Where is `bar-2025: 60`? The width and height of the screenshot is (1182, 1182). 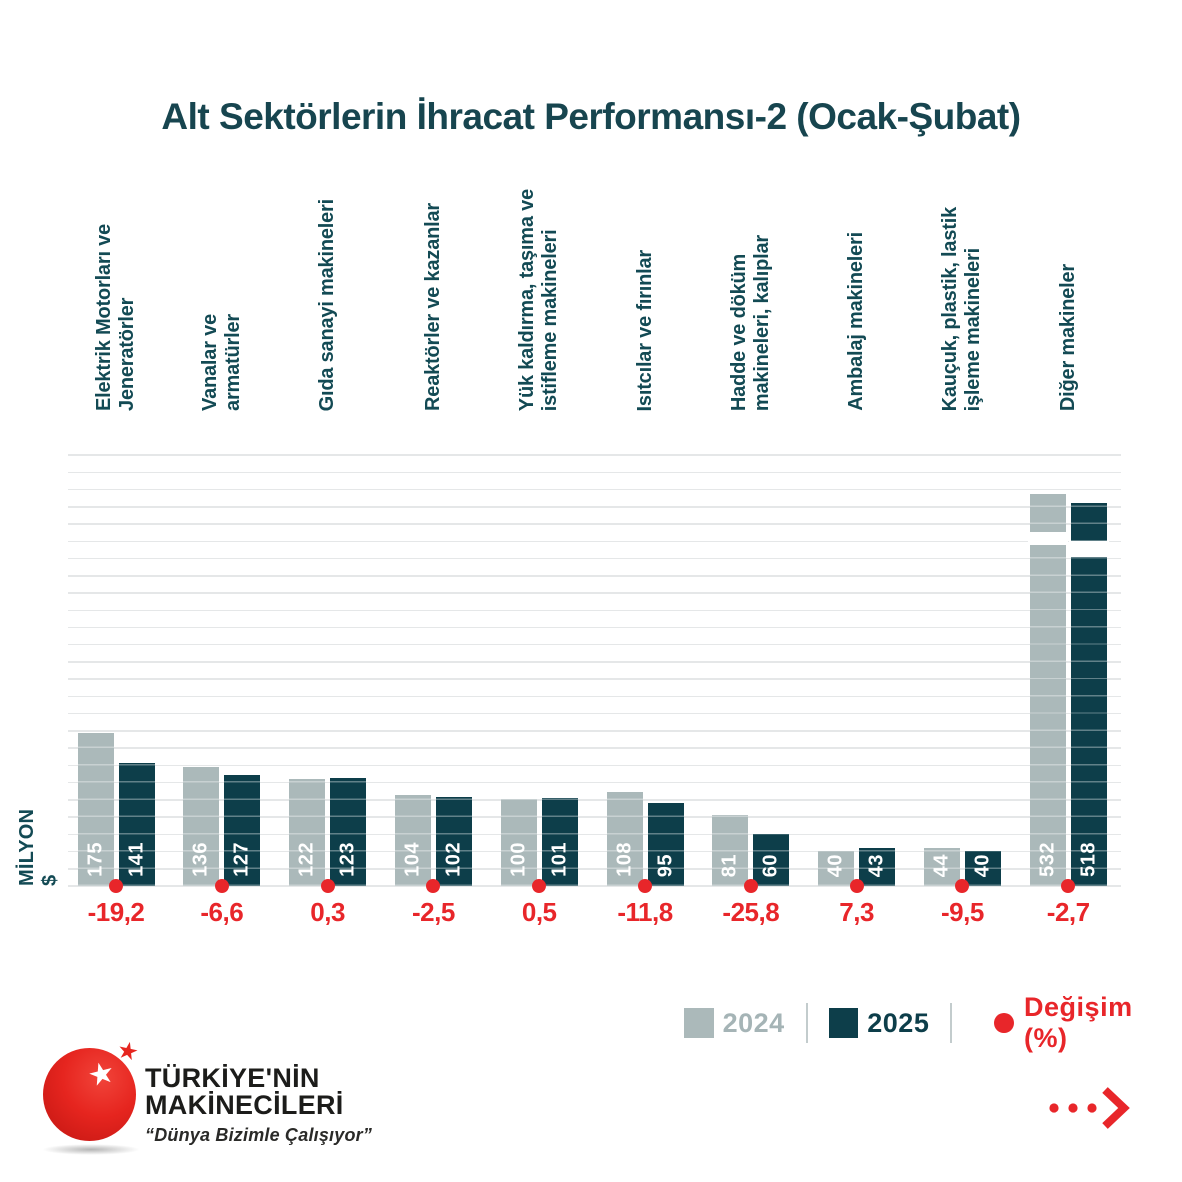 bar-2025: 60 is located at coordinates (771, 860).